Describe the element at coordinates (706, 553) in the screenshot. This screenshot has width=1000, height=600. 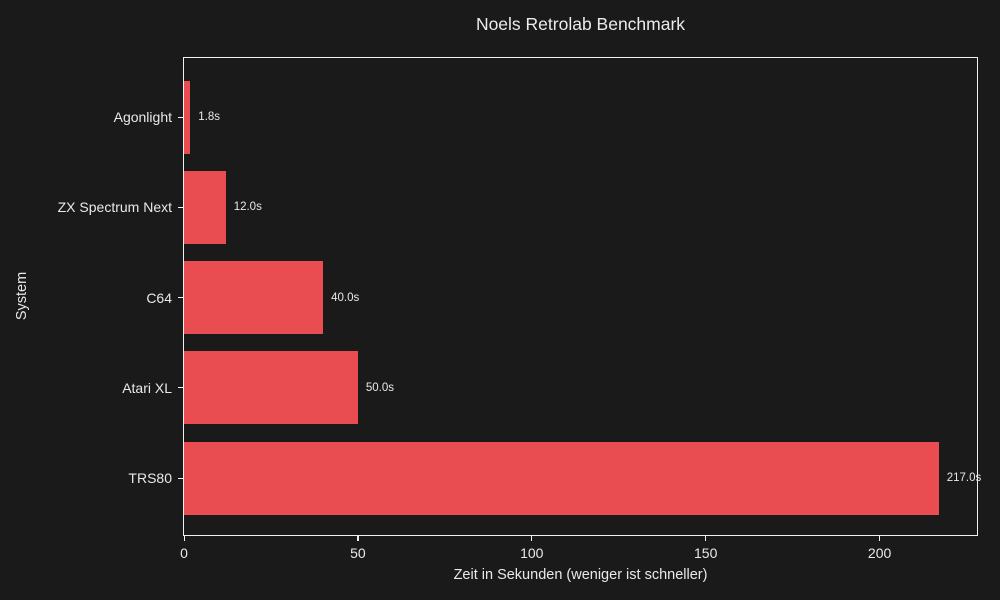
I see `x-tick-label: 150` at that location.